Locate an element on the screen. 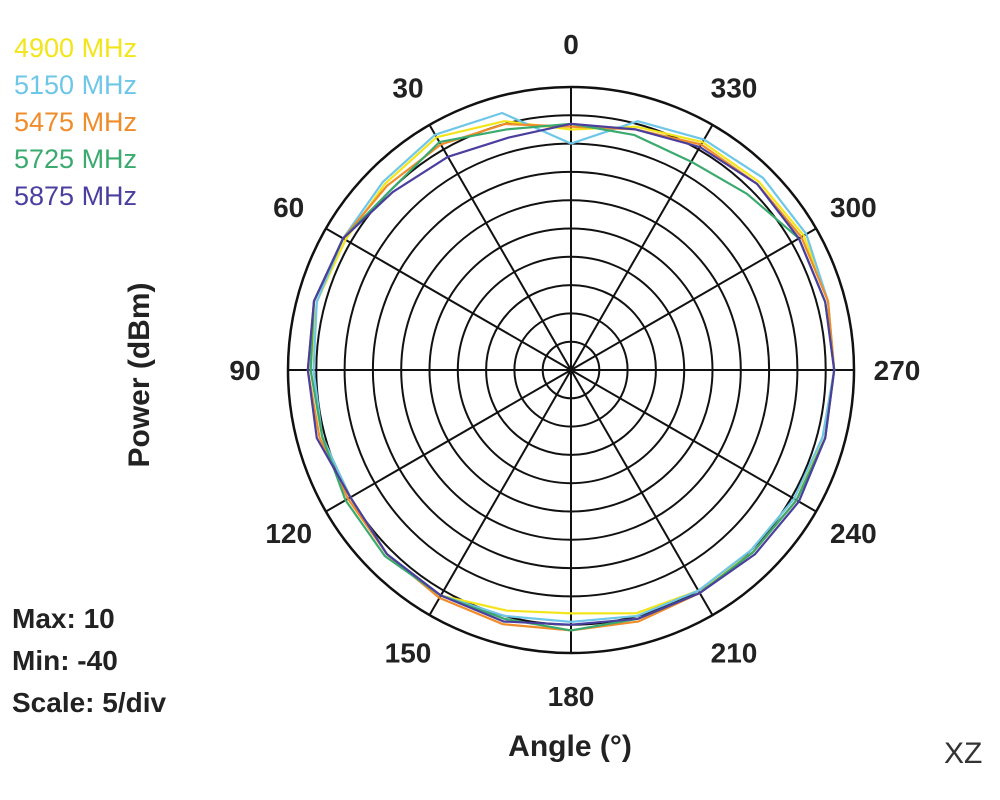 The width and height of the screenshot is (1000, 800). angle-tick-210: 210 is located at coordinates (734, 652).